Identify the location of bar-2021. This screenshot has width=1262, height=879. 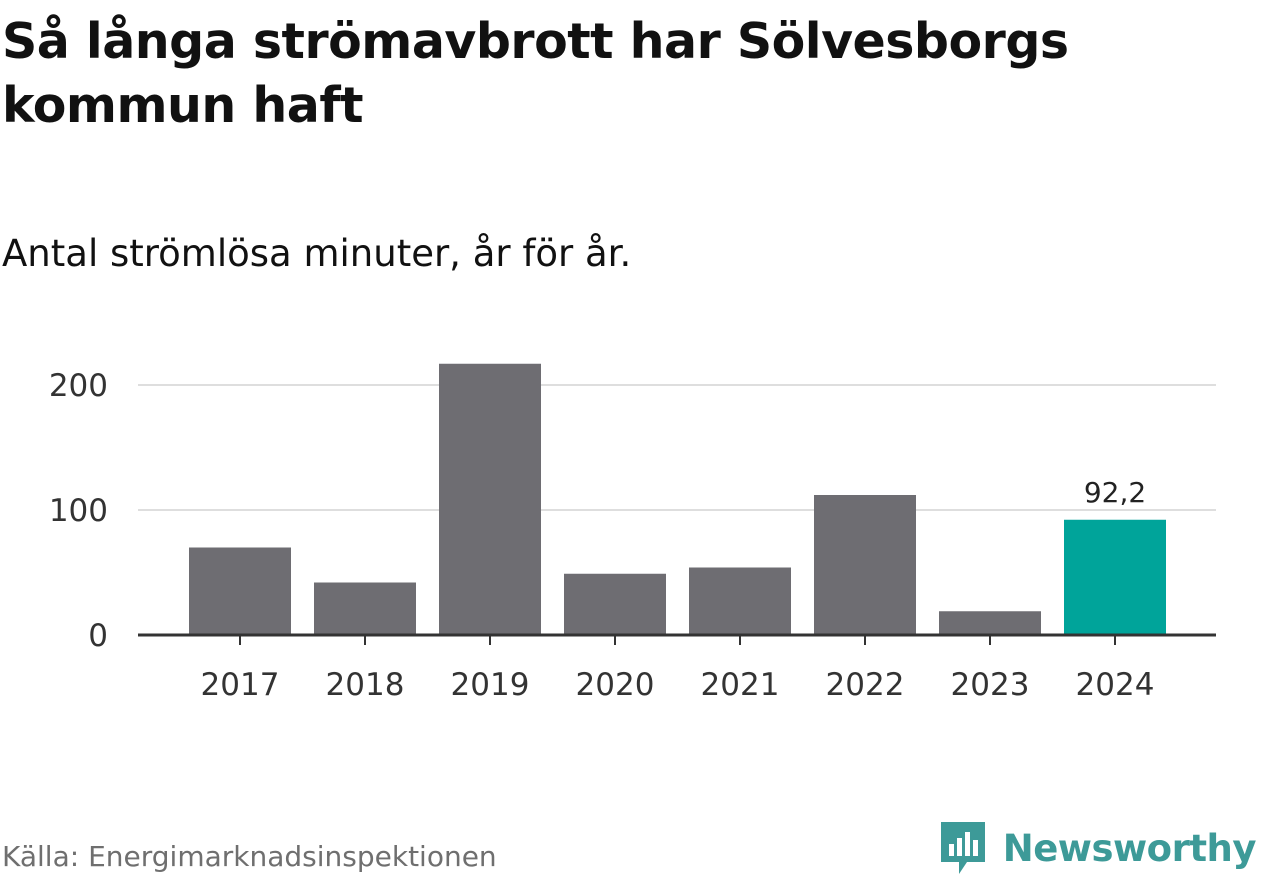
(740, 601).